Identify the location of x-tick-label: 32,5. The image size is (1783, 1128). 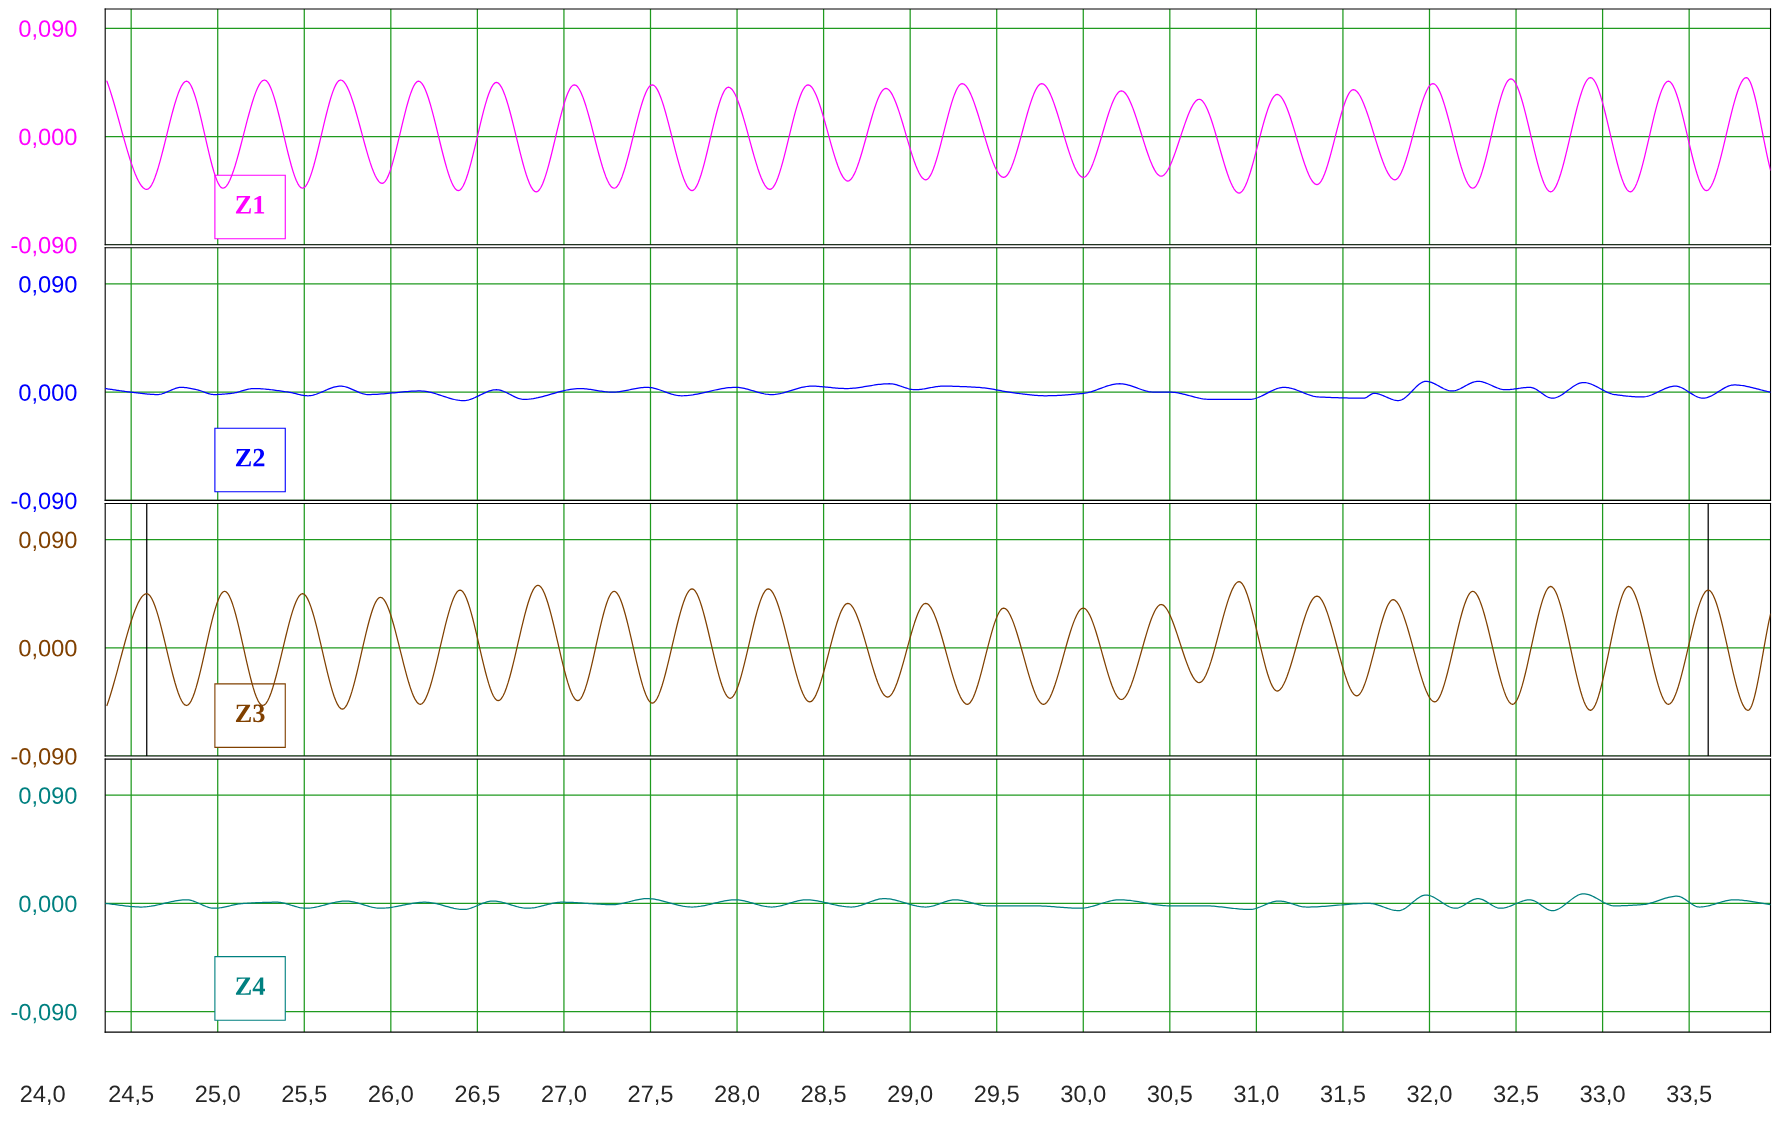
(1516, 1095).